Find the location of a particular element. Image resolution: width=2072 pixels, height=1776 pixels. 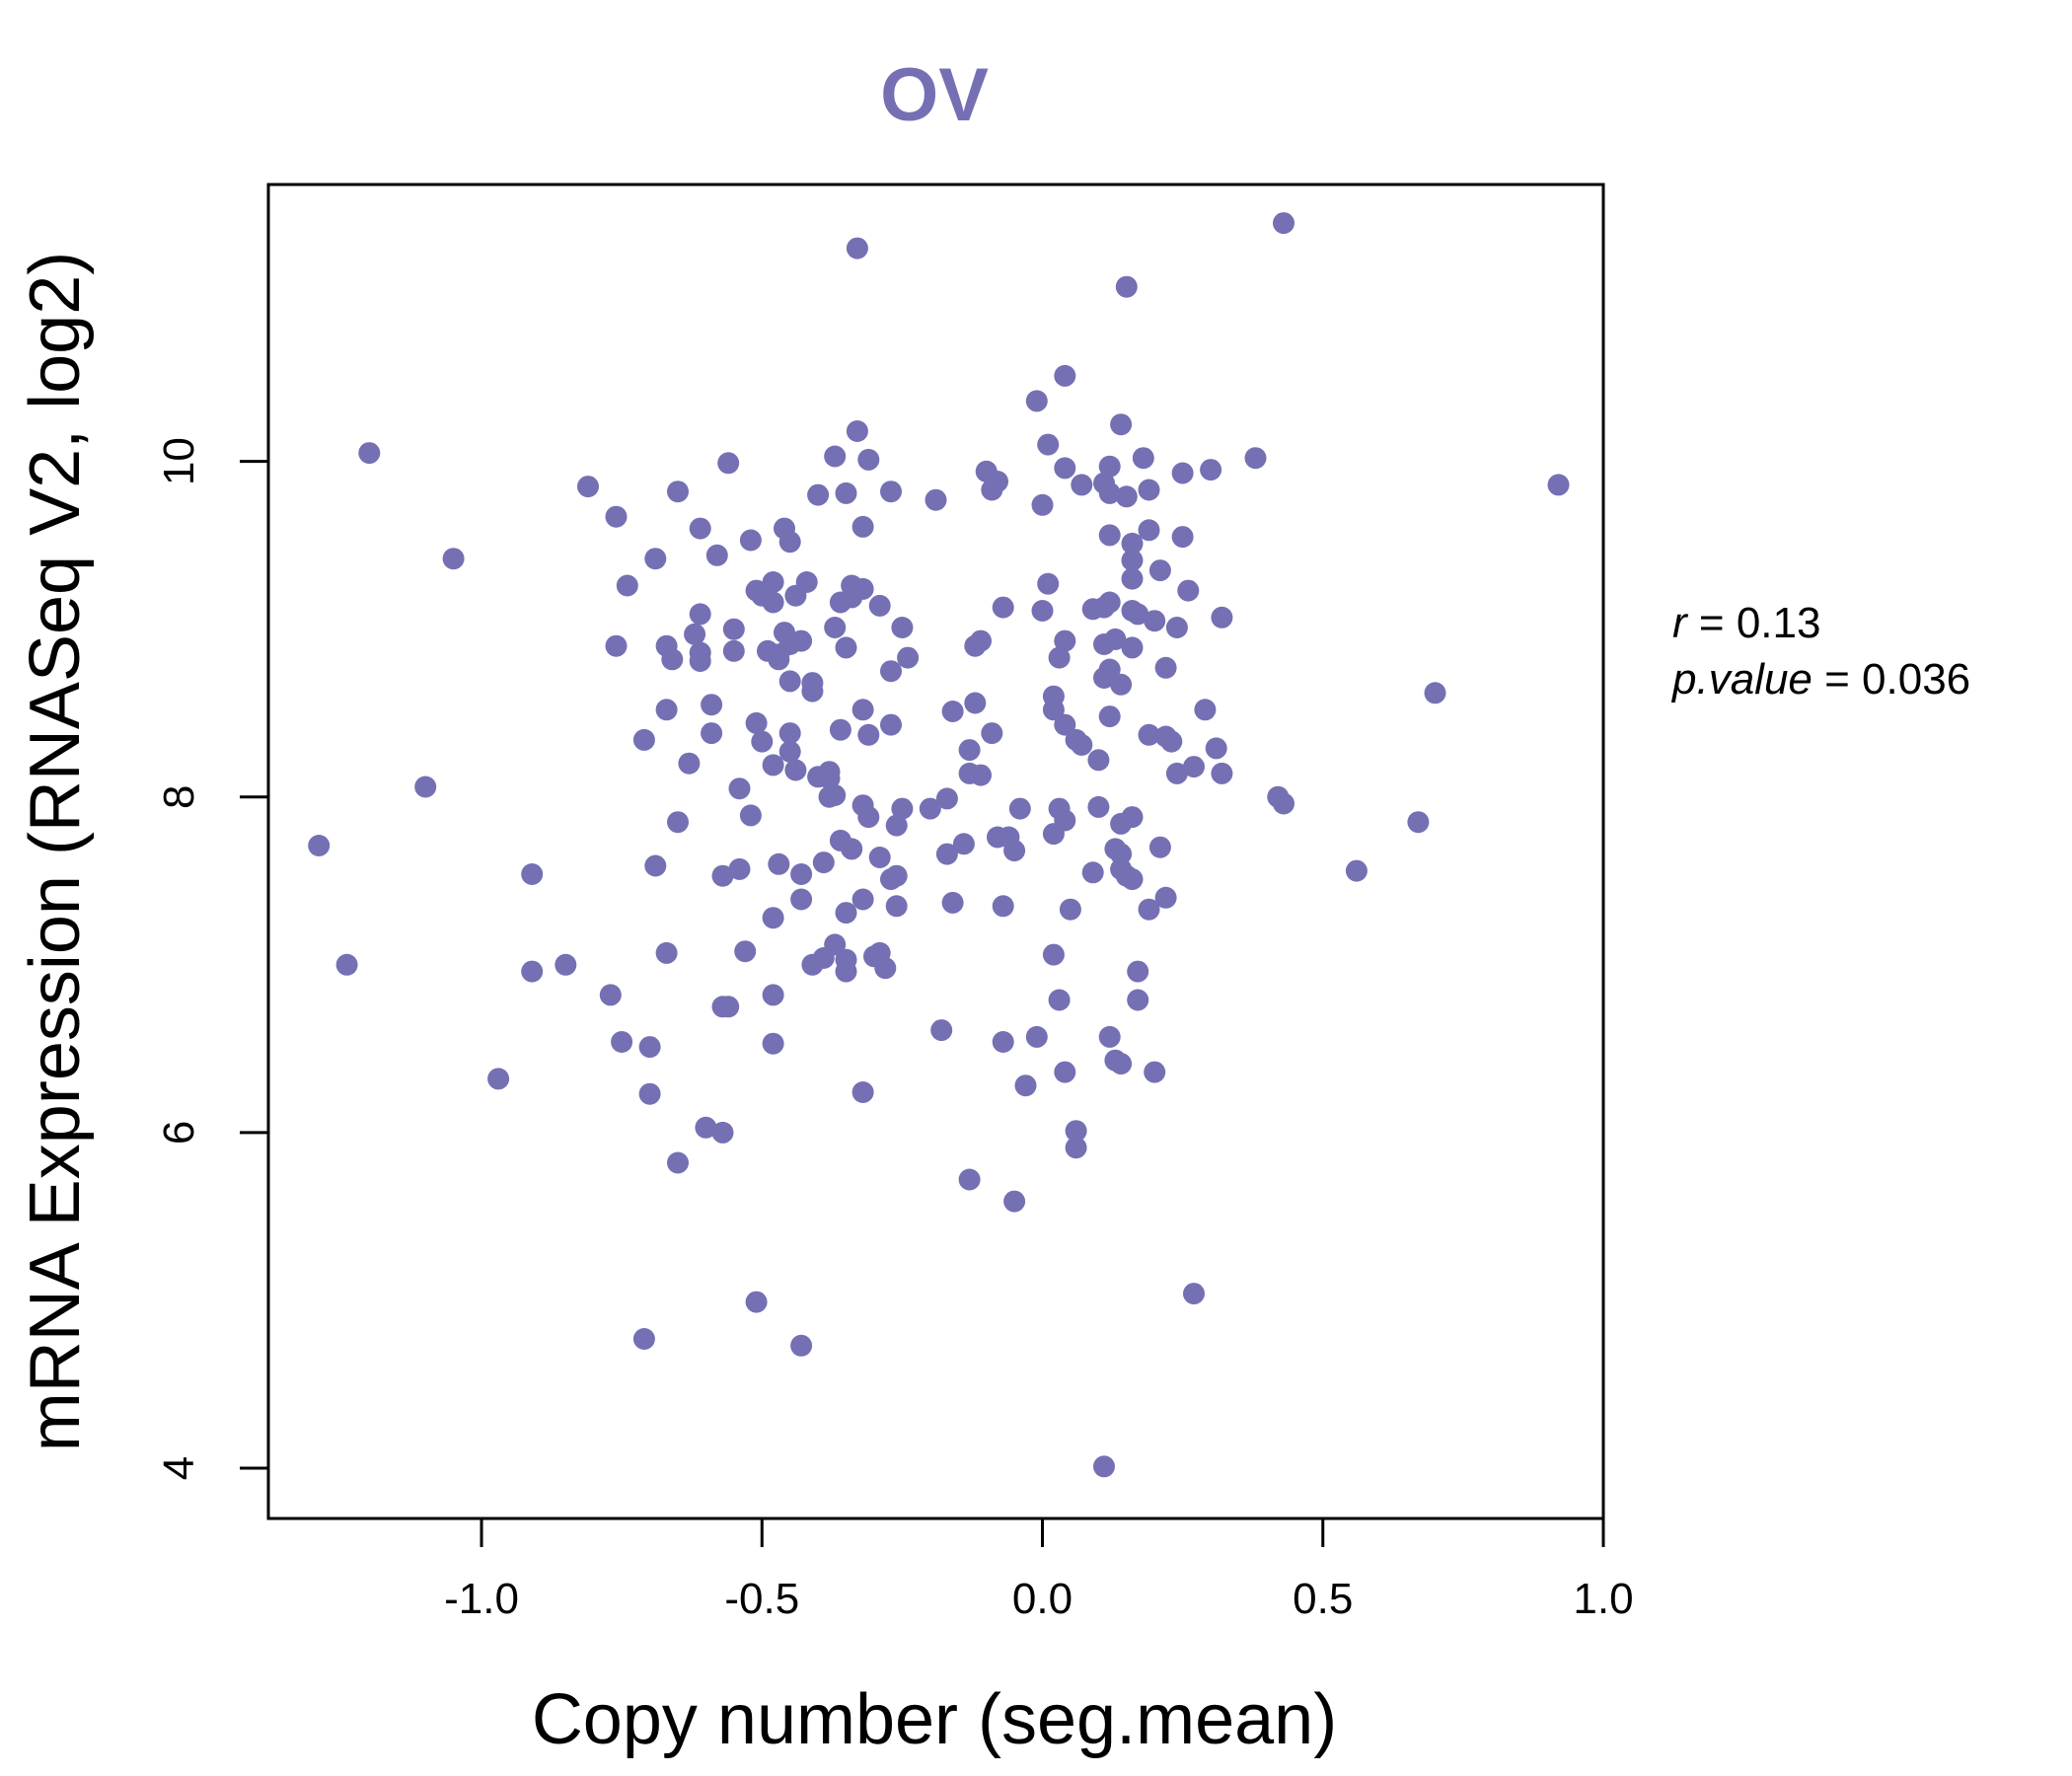

r-statistic: r = 0.13 is located at coordinates (1746, 623).